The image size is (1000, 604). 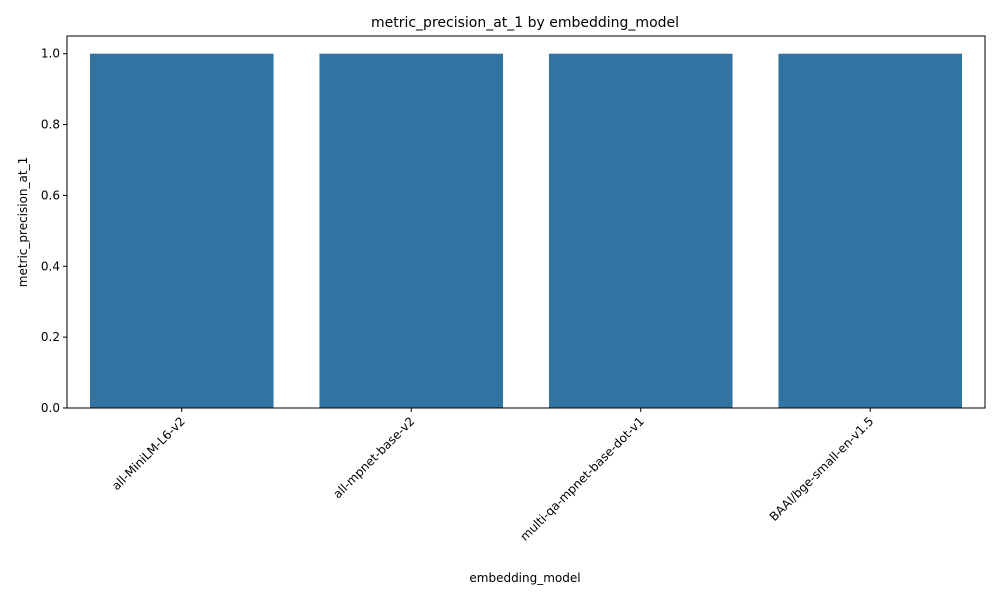 I want to click on y-tick-label: 0.8, so click(x=50, y=125).